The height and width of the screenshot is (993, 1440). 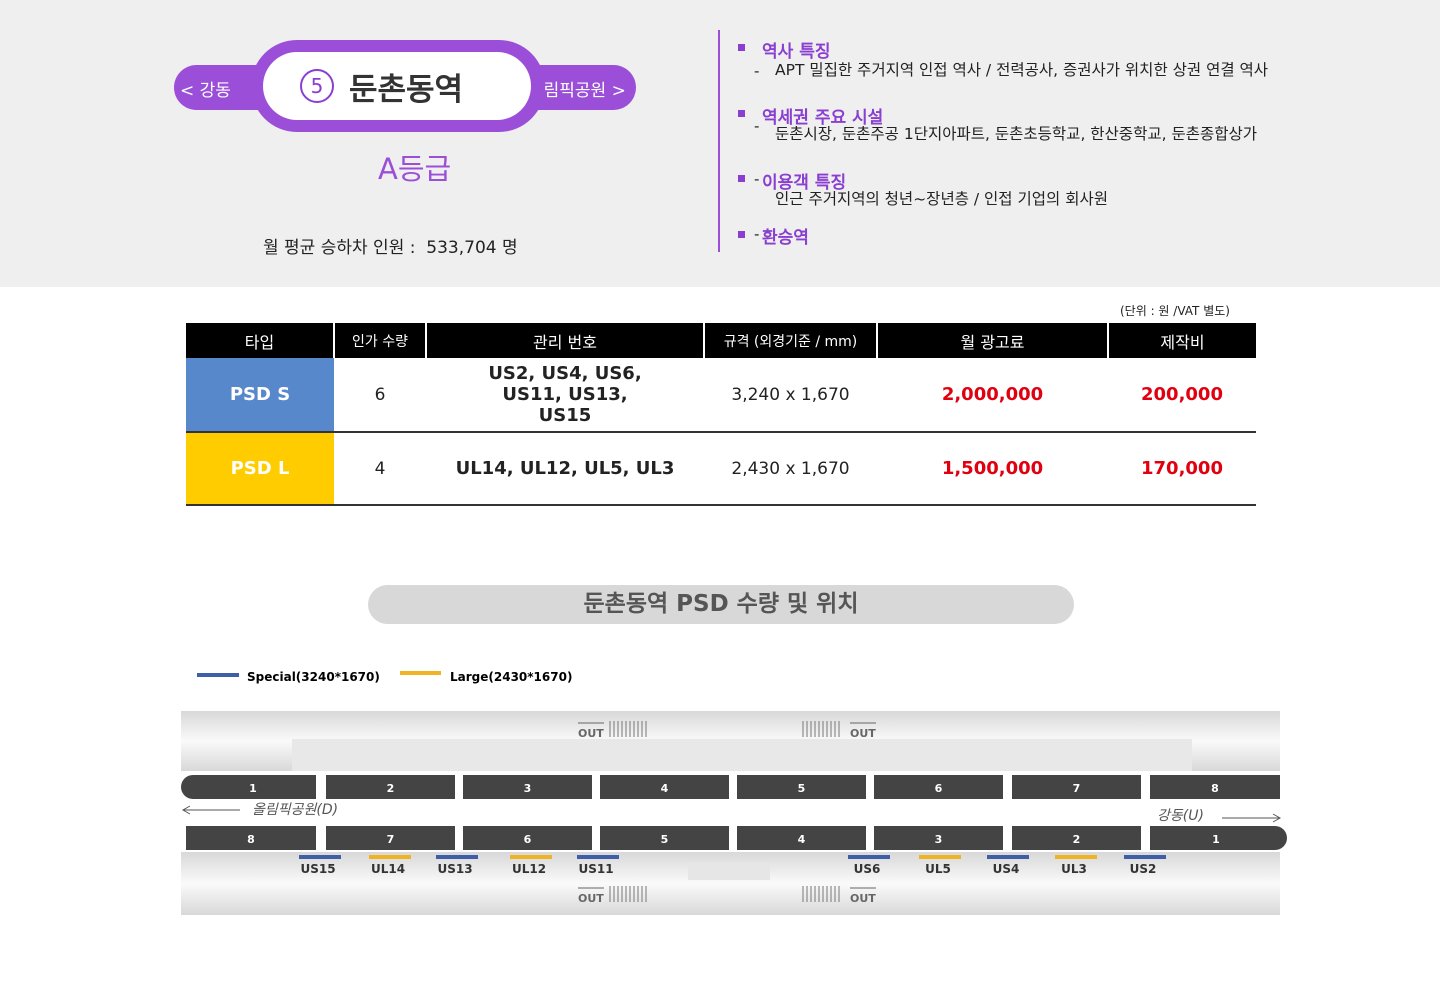 I want to click on feature-detail: 둔촌시장, 둔촌주공 1단지아파트, 둔촌초등학교, 한산중학교, 둔촌종합상가, so click(x=1016, y=134).